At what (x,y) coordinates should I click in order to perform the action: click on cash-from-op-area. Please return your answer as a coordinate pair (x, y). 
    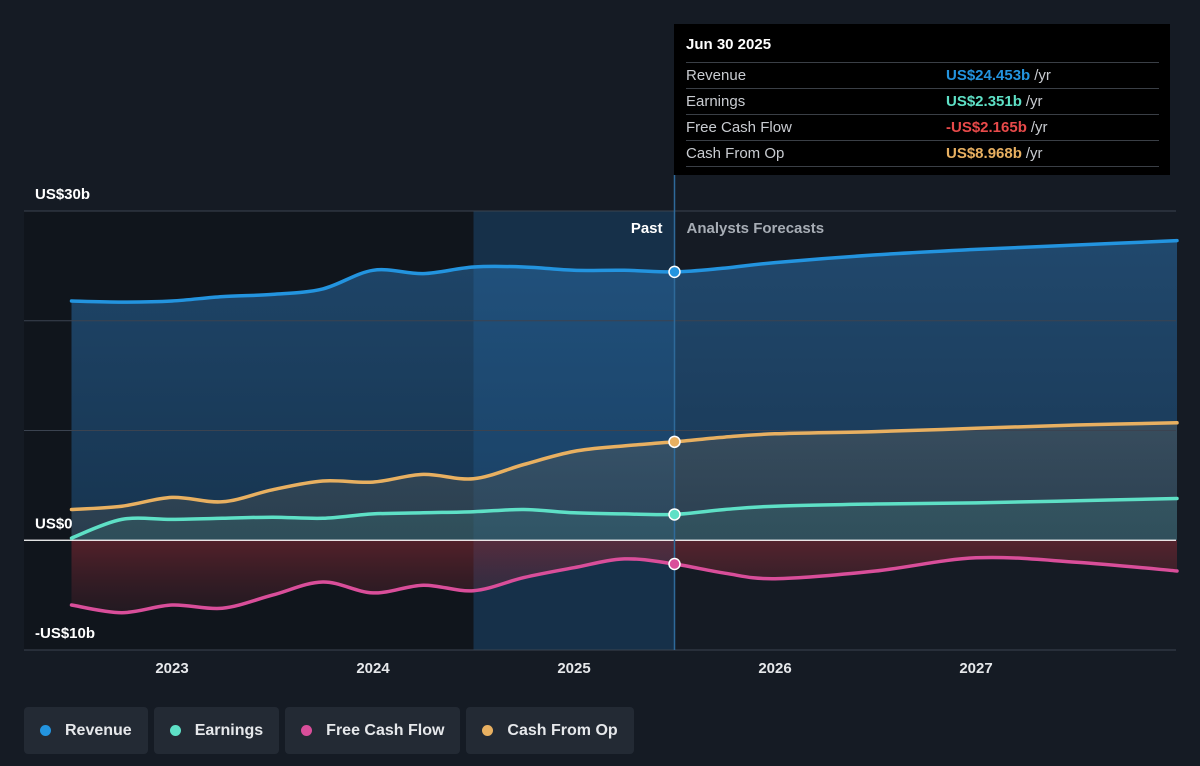
    Looking at the image, I should click on (624, 481).